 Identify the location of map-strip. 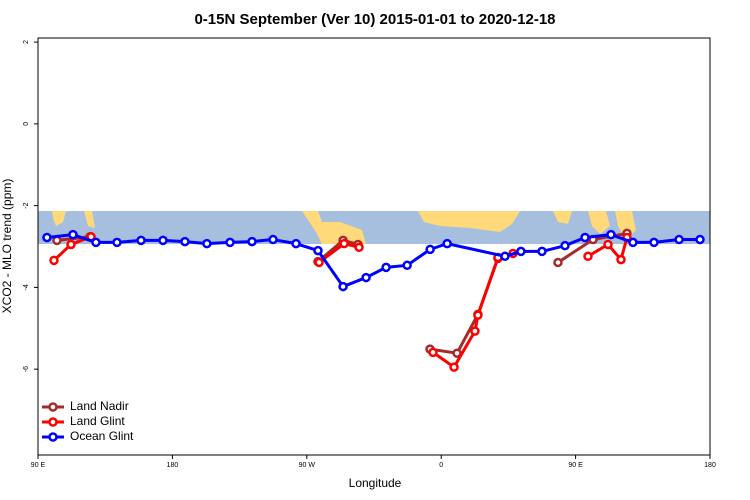
(374, 227).